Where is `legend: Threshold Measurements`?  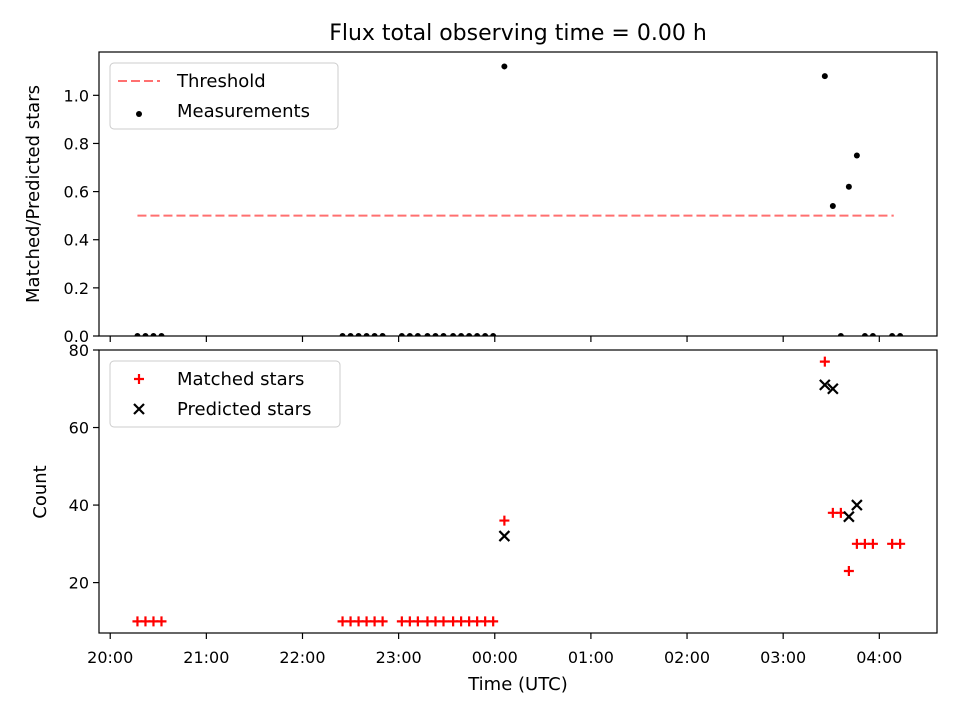 legend: Threshold Measurements is located at coordinates (224, 96).